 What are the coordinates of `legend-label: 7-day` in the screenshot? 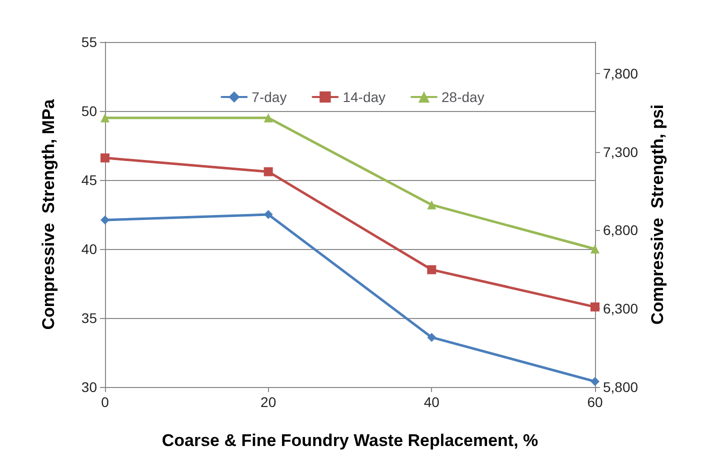 It's located at (269, 97).